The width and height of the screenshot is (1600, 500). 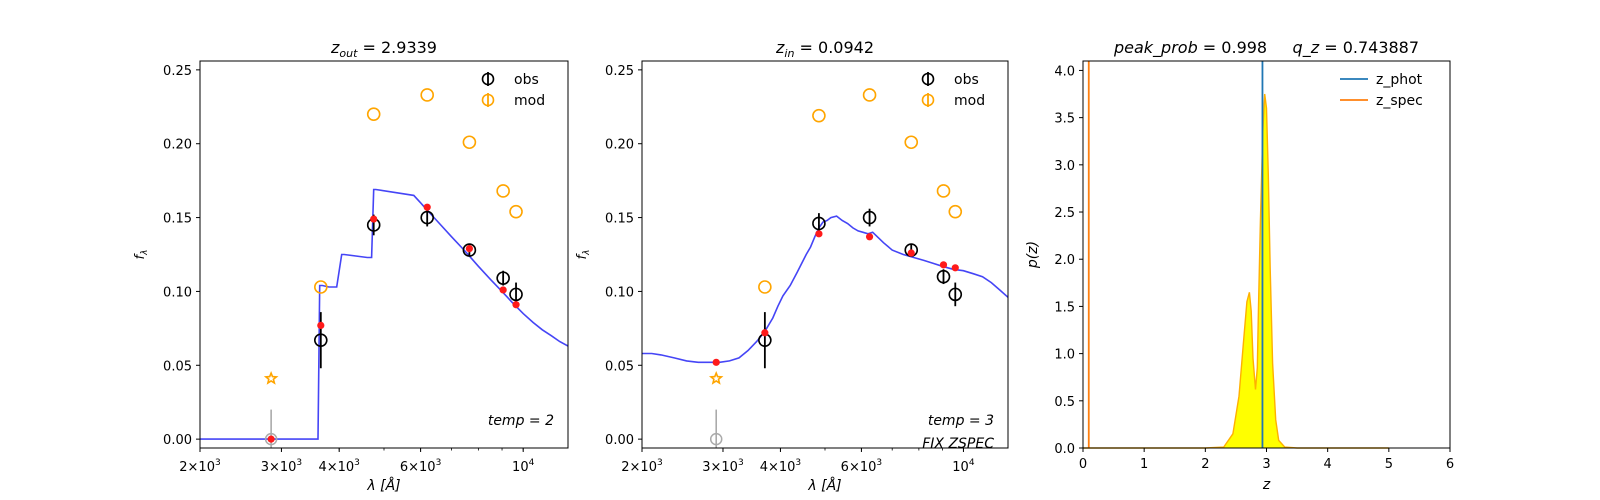 I want to click on x-tick-label: 1, so click(x=1144, y=464).